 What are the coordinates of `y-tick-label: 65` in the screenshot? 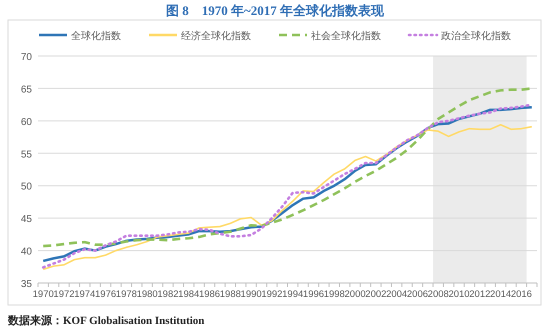 It's located at (26, 90).